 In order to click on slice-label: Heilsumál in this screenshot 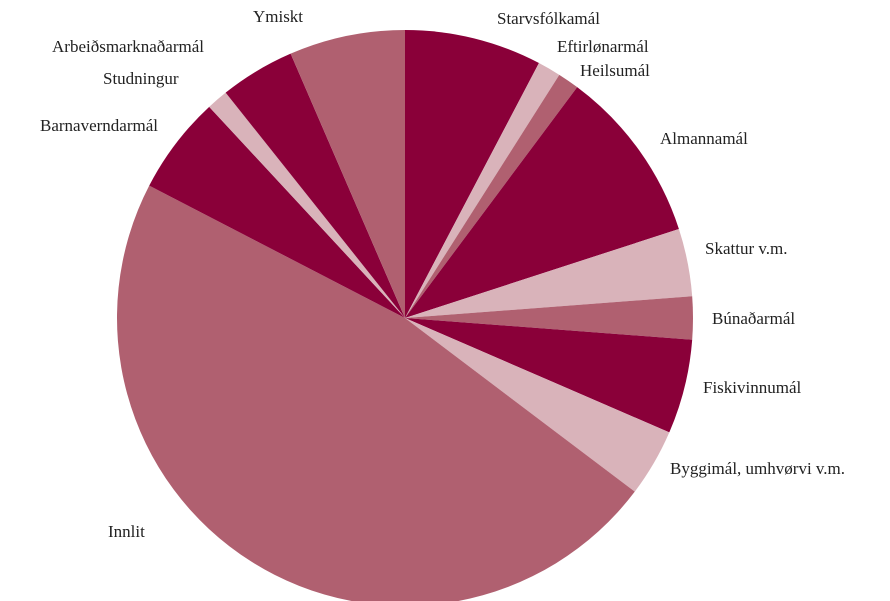, I will do `click(615, 70)`.